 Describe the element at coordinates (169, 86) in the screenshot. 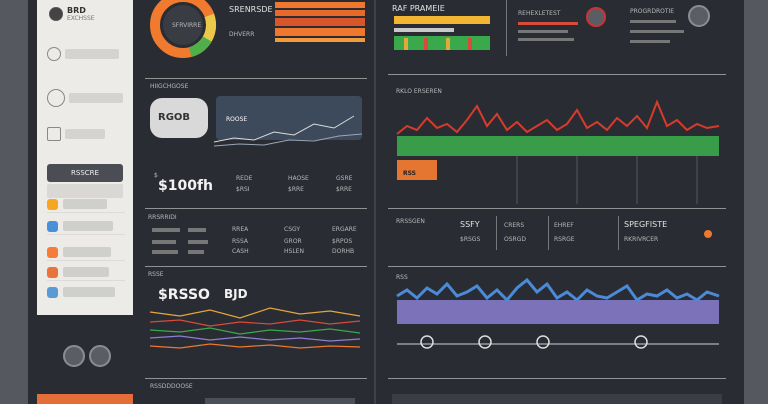

I see `section-title: HIIGCHGOSE` at that location.